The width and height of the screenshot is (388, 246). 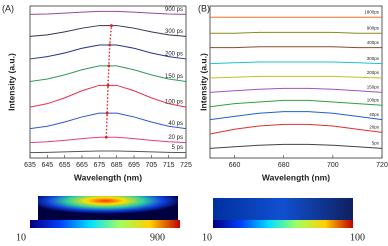 I want to click on x-tick-label: 720, so click(x=382, y=165).